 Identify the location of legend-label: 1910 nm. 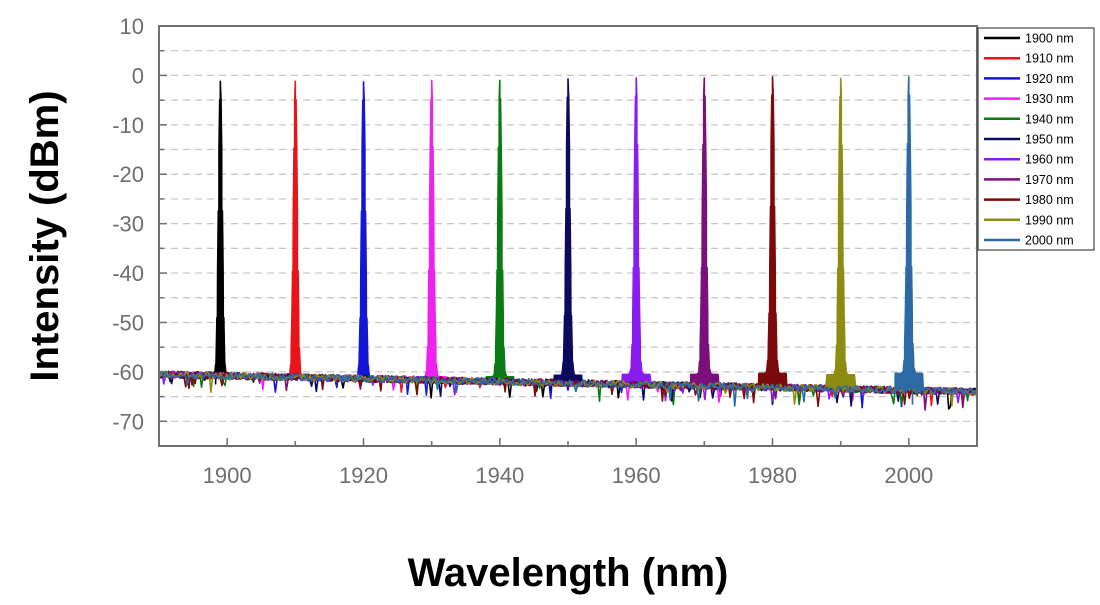
(1049, 59).